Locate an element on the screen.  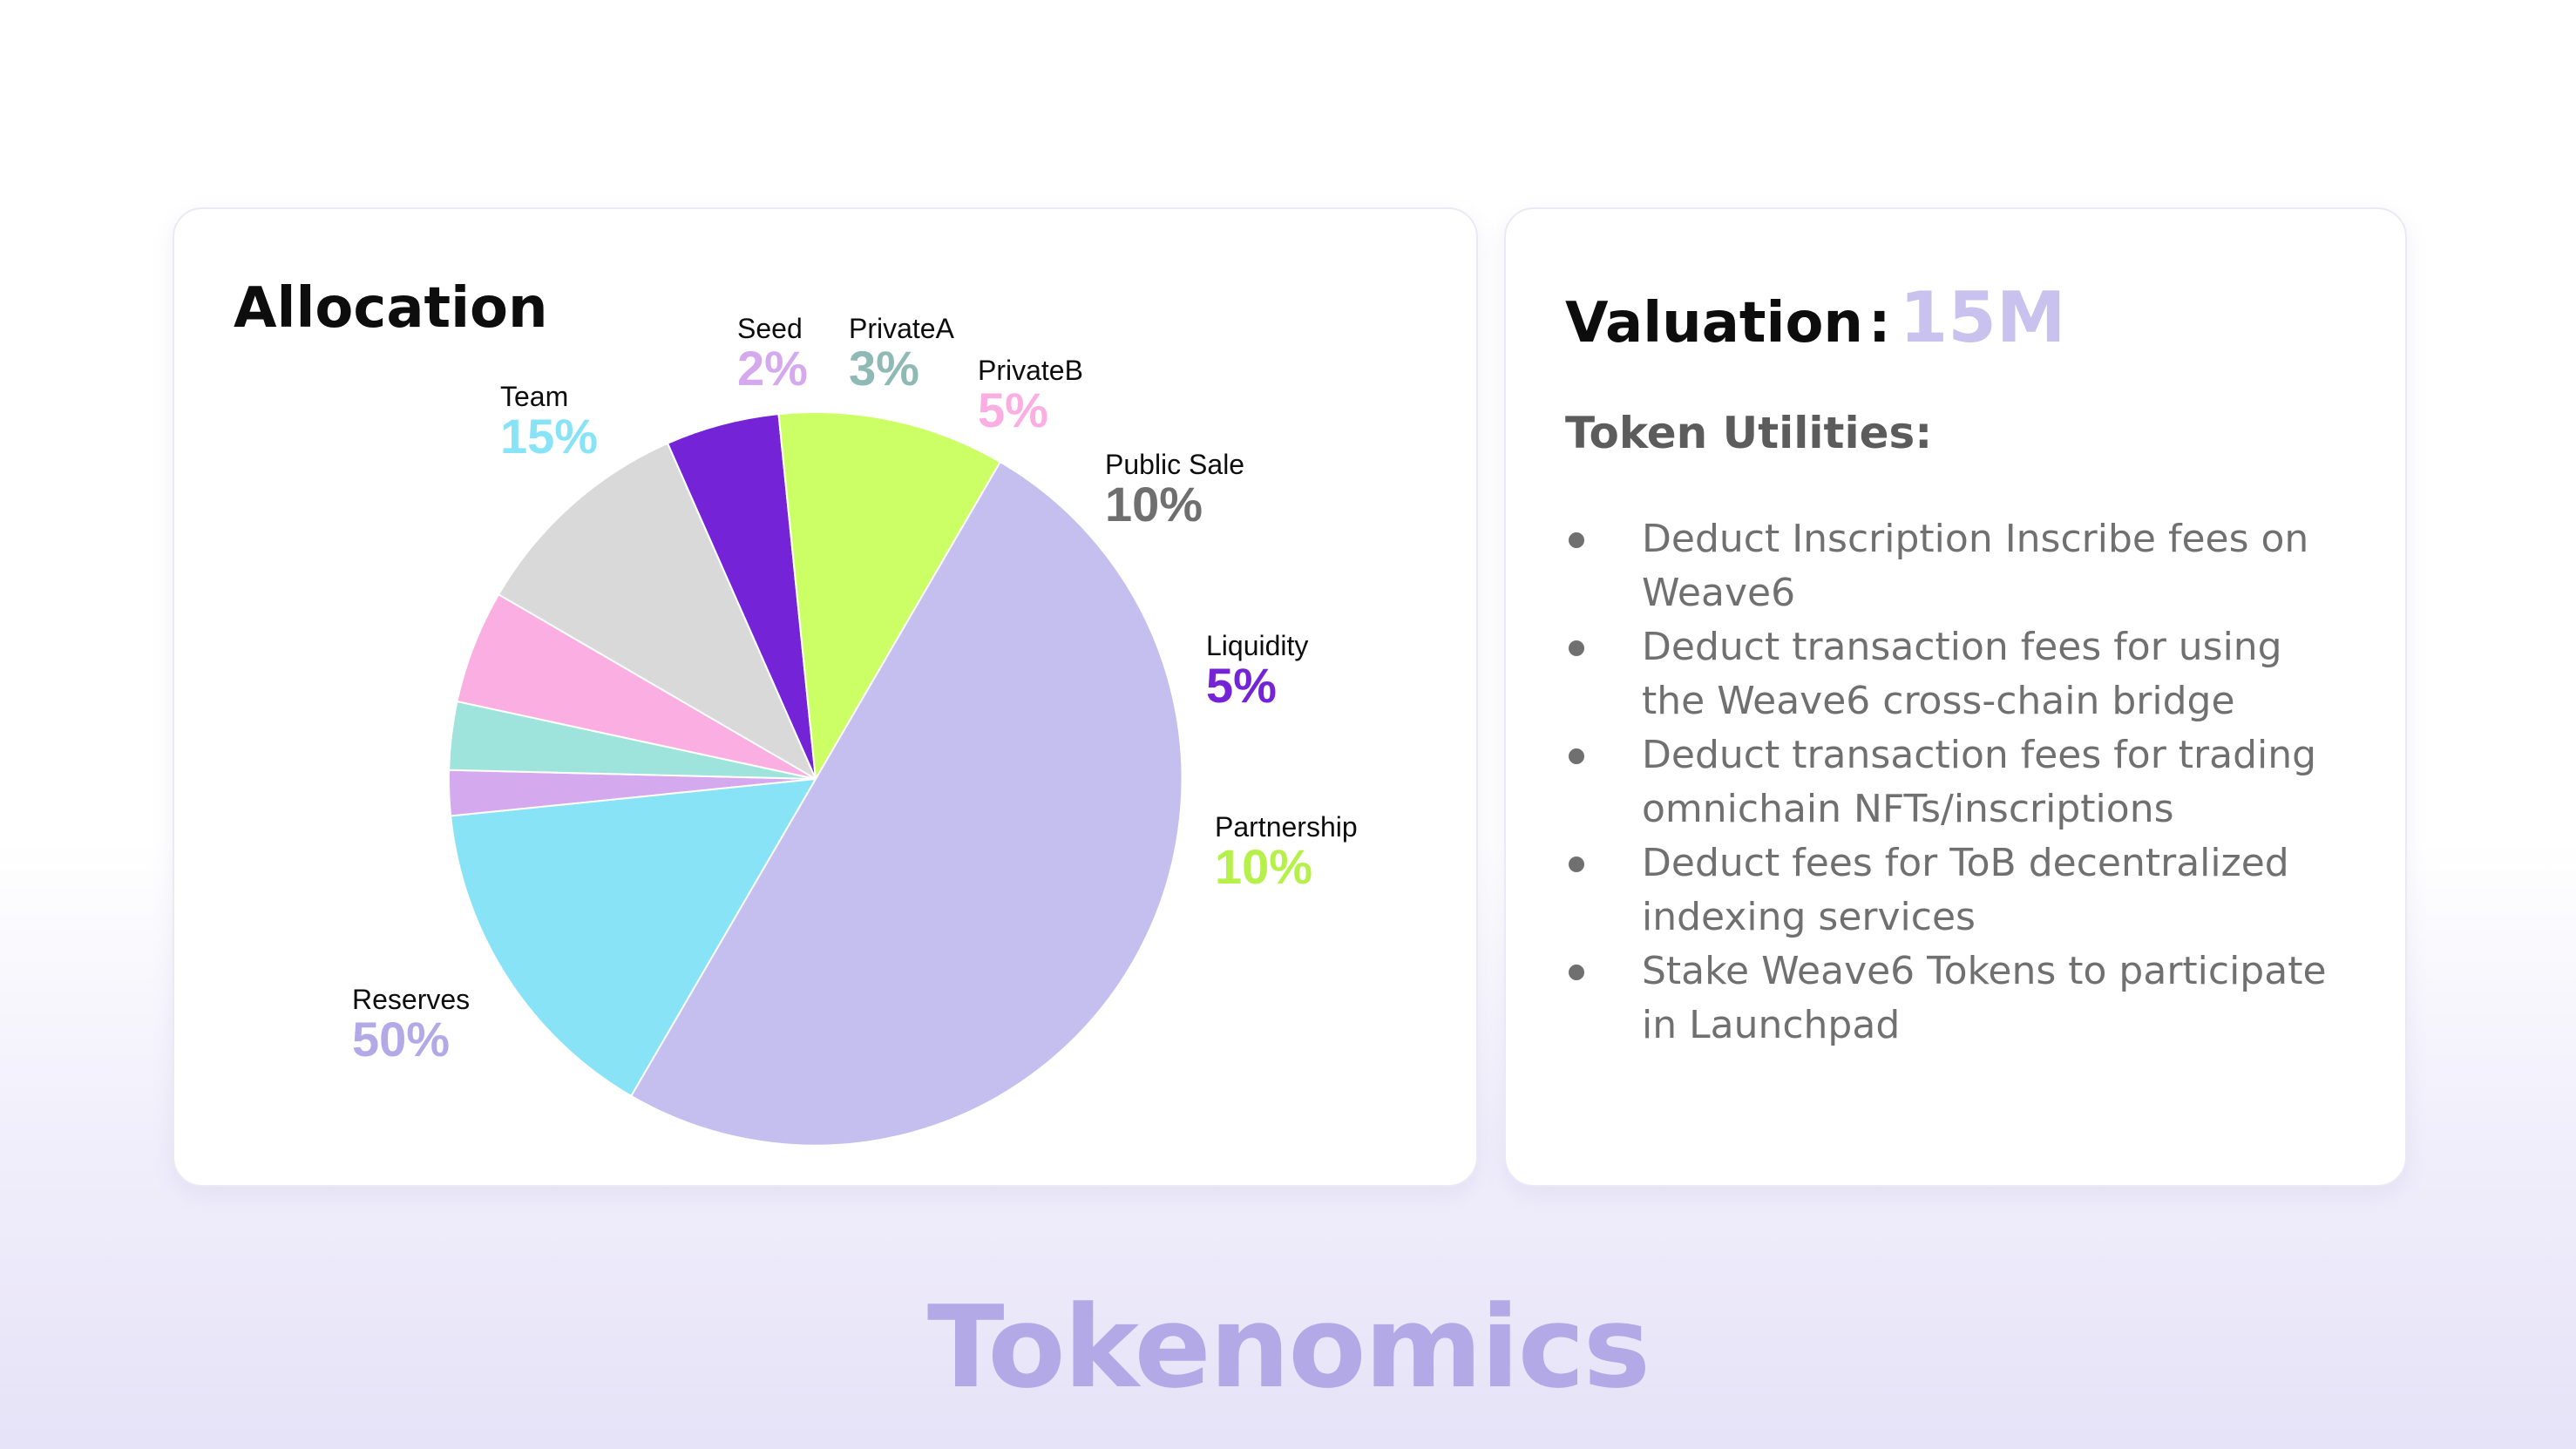
pie-slice-partnership is located at coordinates (890, 596).